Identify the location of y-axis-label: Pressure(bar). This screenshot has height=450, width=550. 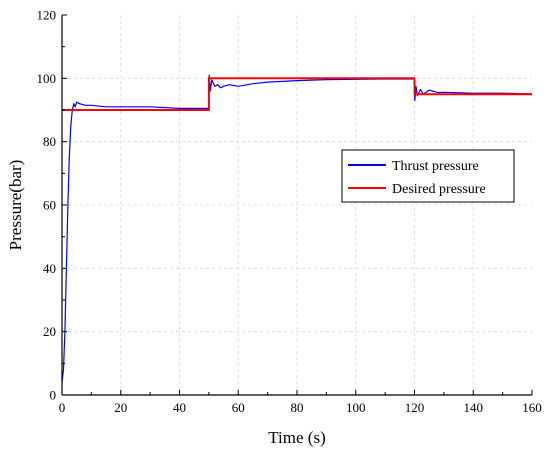
(15, 205).